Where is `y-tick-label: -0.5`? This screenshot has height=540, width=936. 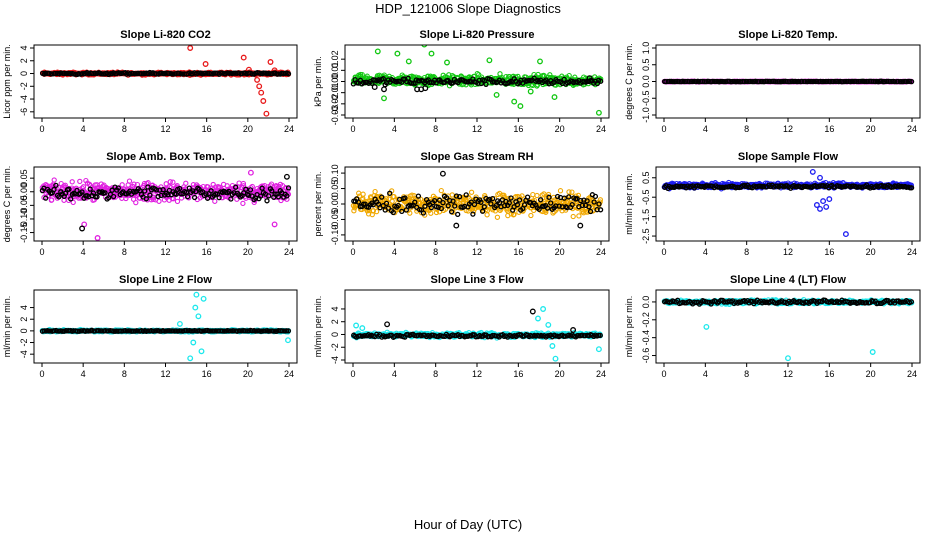
y-tick-label: -0.5 is located at coordinates (646, 197).